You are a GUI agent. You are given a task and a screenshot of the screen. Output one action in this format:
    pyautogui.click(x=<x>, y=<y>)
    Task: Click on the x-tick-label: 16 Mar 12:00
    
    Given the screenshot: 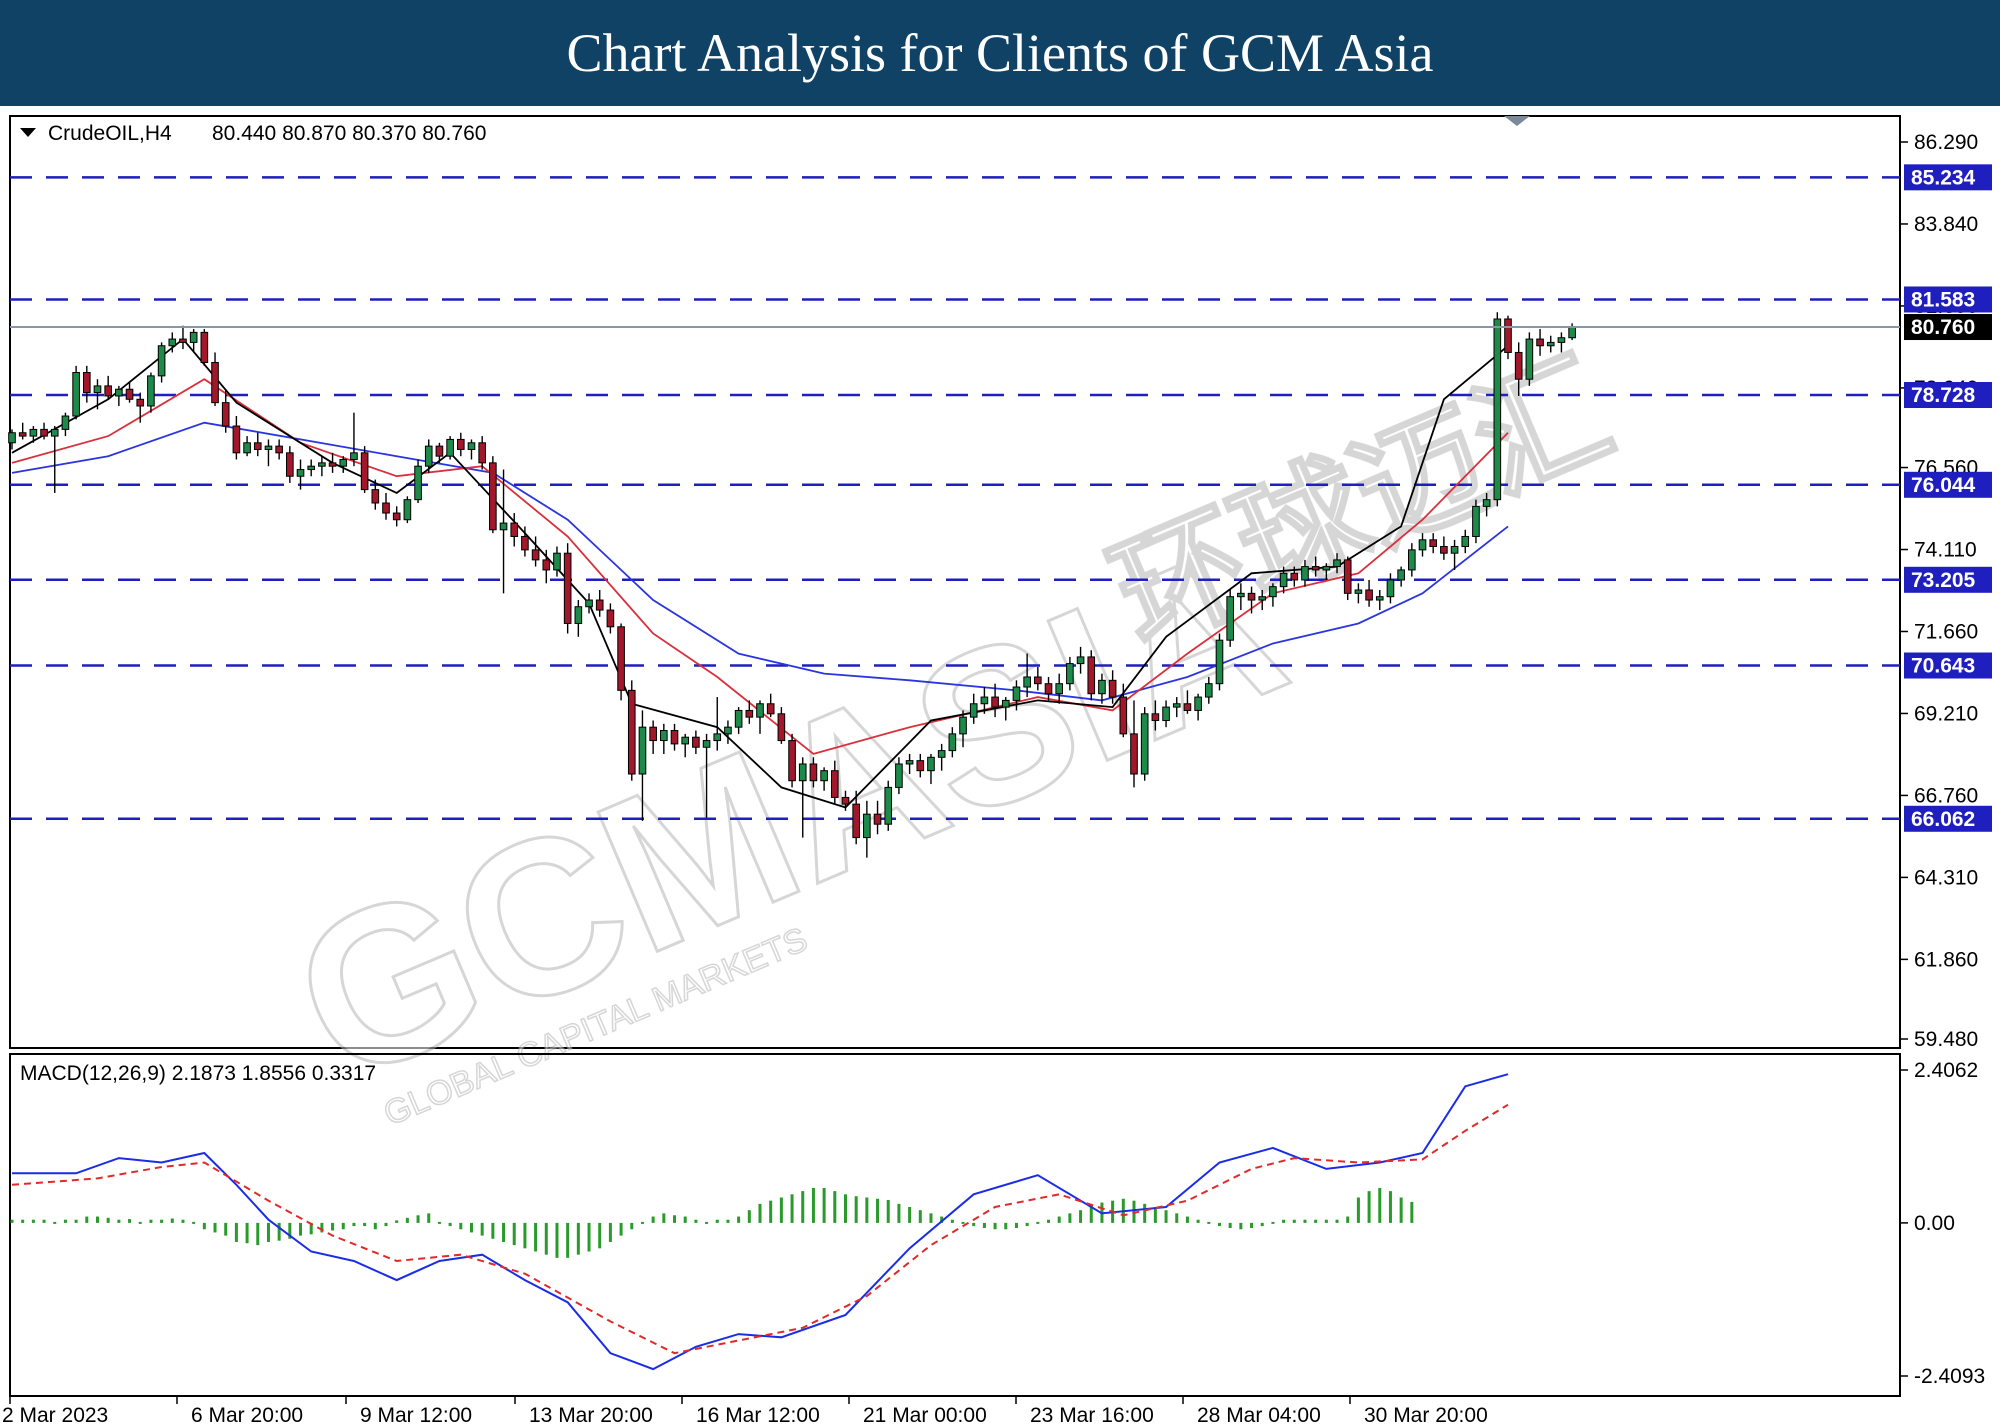 What is the action you would take?
    pyautogui.click(x=758, y=1415)
    